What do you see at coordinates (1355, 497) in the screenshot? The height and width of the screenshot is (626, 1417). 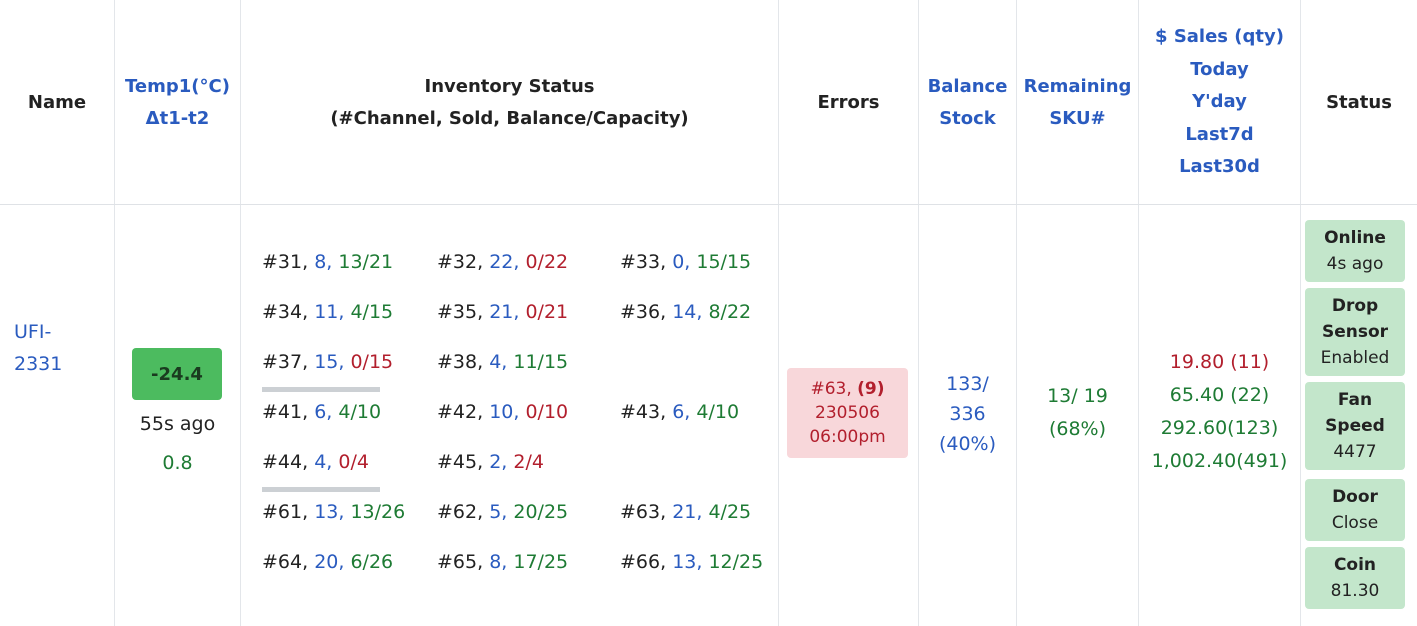 I see `status-title: Door` at bounding box center [1355, 497].